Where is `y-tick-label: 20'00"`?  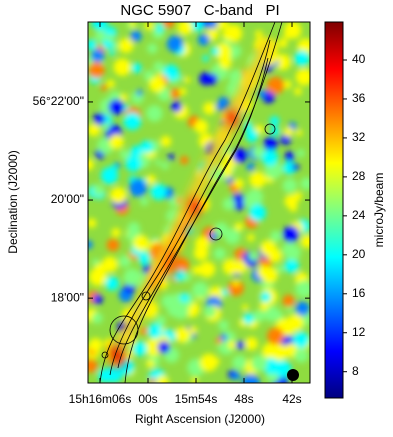 y-tick-label: 20'00" is located at coordinates (67, 199).